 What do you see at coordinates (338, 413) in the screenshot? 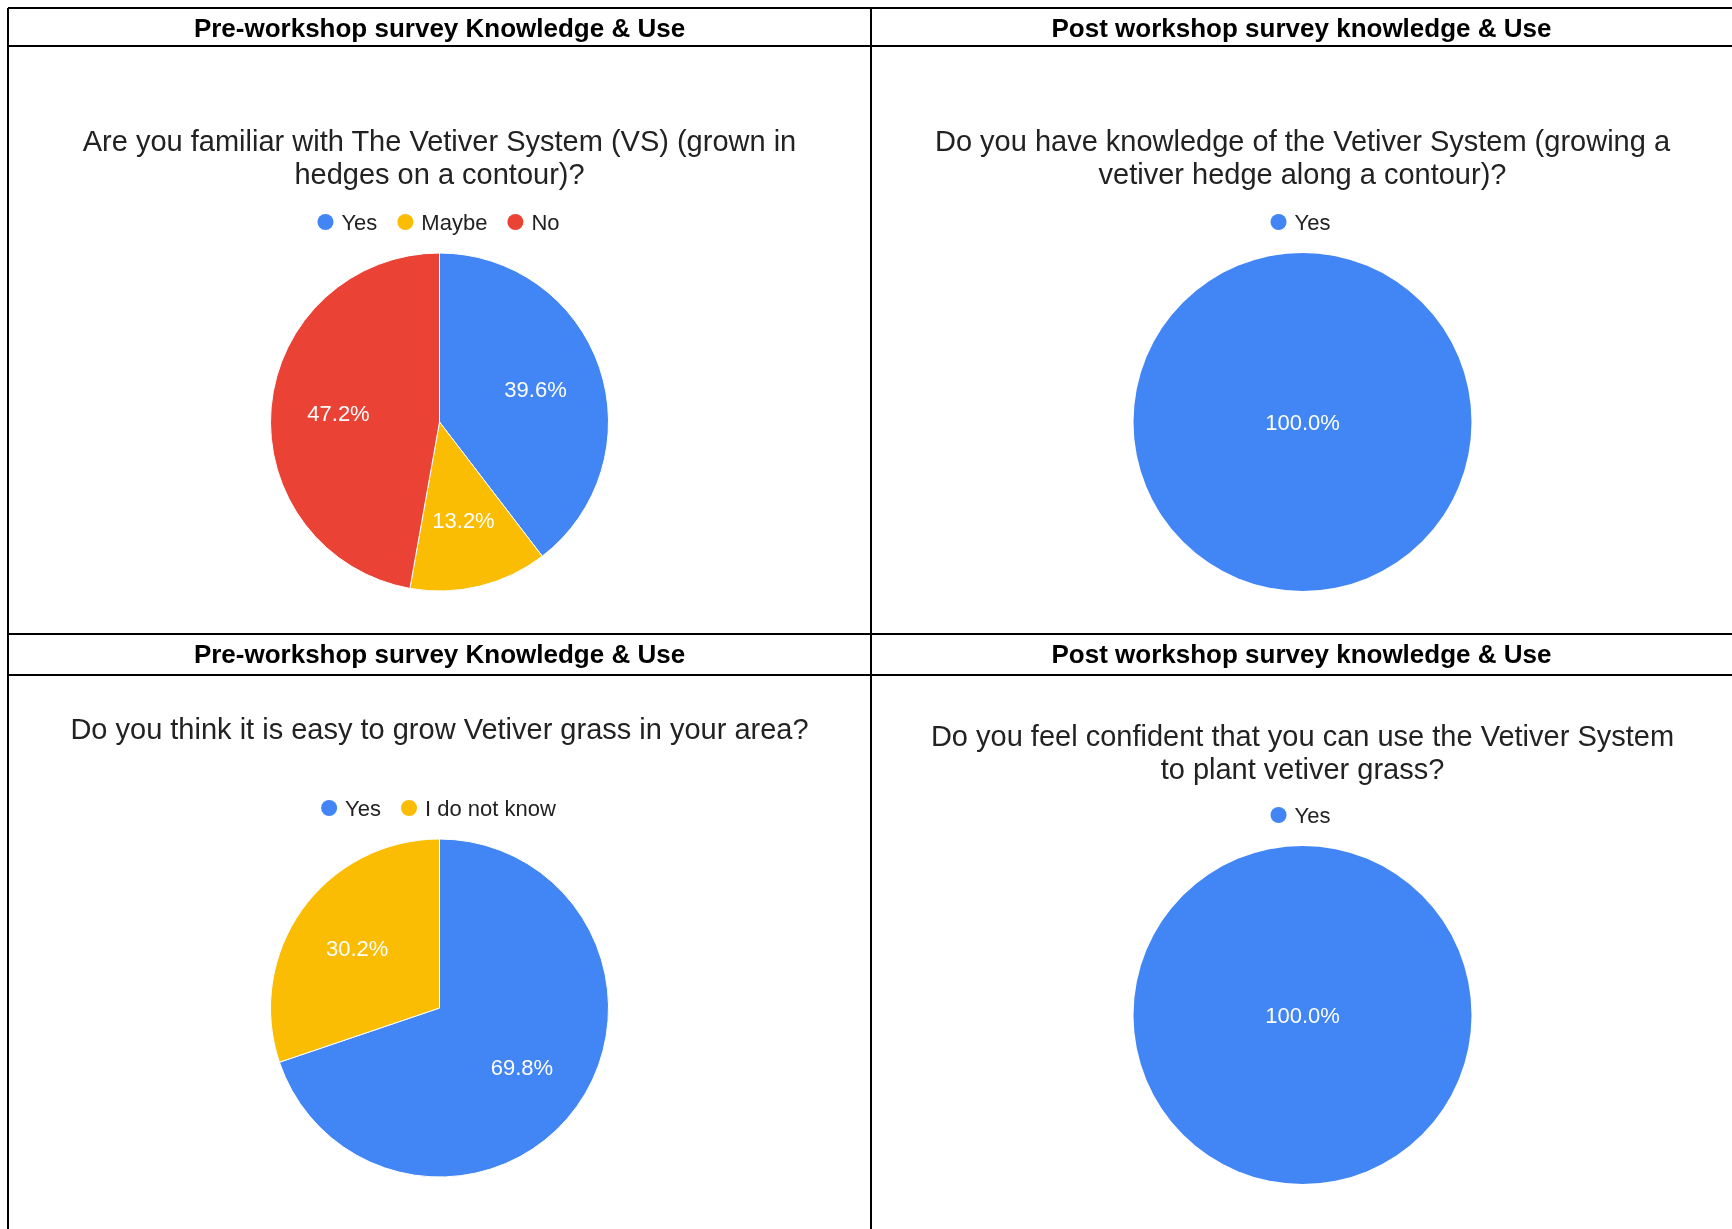
I see `data-label: 47.2%` at bounding box center [338, 413].